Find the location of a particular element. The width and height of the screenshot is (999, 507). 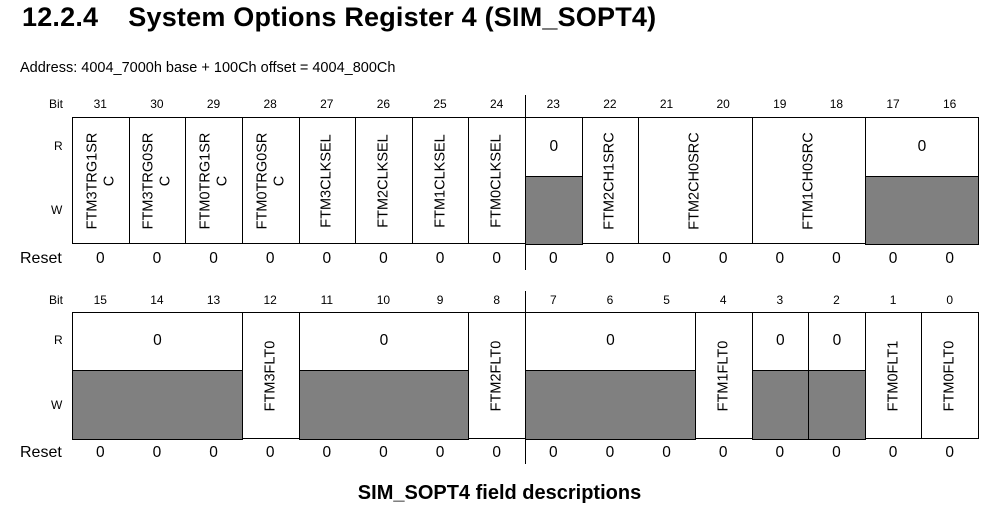

bit-number: 0 is located at coordinates (950, 300).